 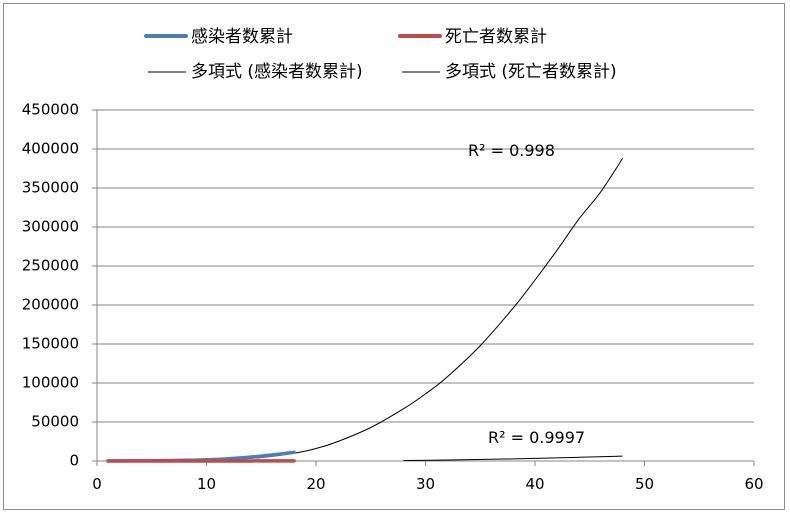 I want to click on legend-label-deaths: 死亡者数累計, so click(x=496, y=37).